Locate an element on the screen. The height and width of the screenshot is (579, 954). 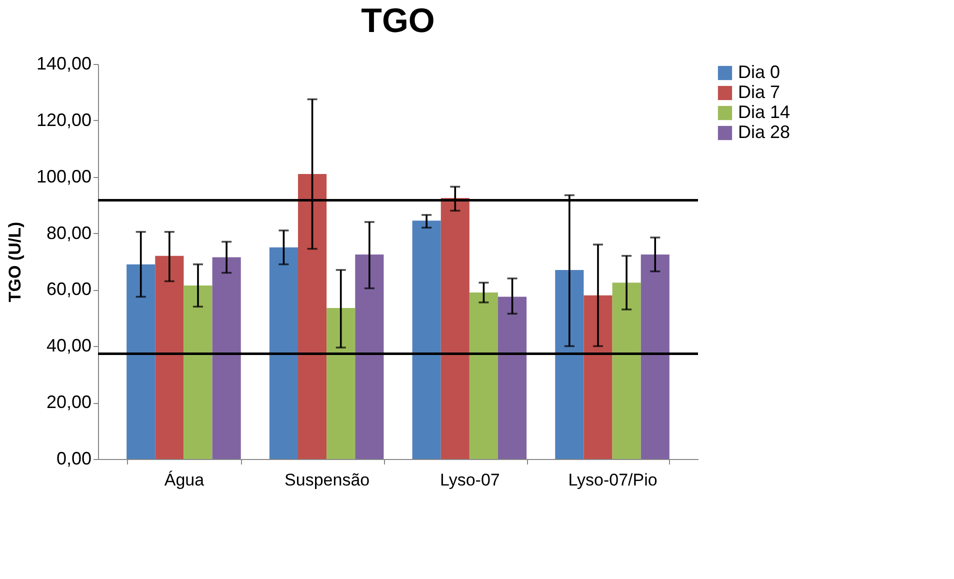
x-tick-label: Lyso-07/Pio is located at coordinates (613, 480).